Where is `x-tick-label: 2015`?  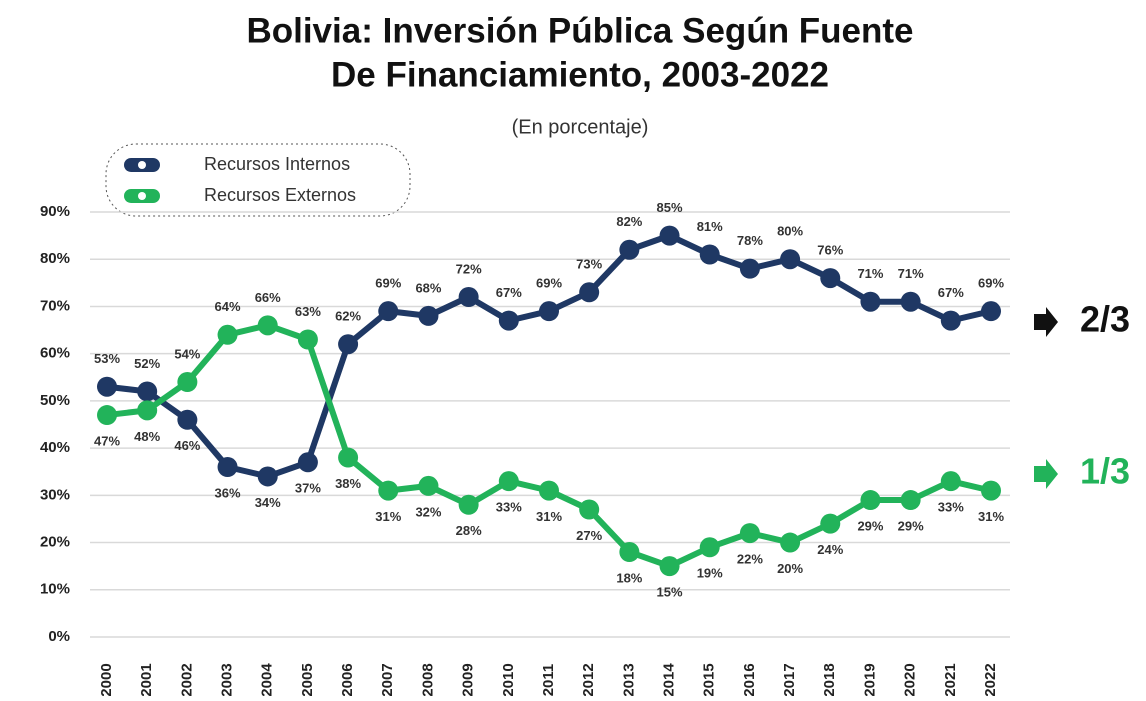 x-tick-label: 2015 is located at coordinates (709, 679).